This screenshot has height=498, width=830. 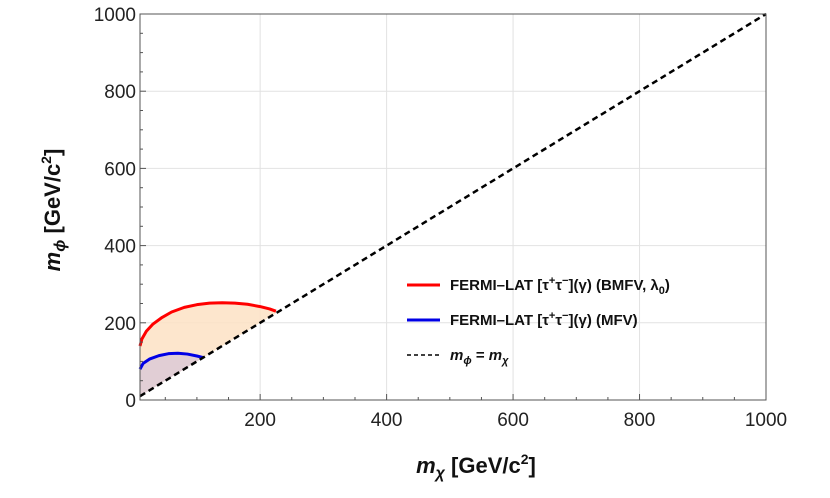 What do you see at coordinates (53, 210) in the screenshot?
I see `y-axis-label: mϕ [GeV/c2]` at bounding box center [53, 210].